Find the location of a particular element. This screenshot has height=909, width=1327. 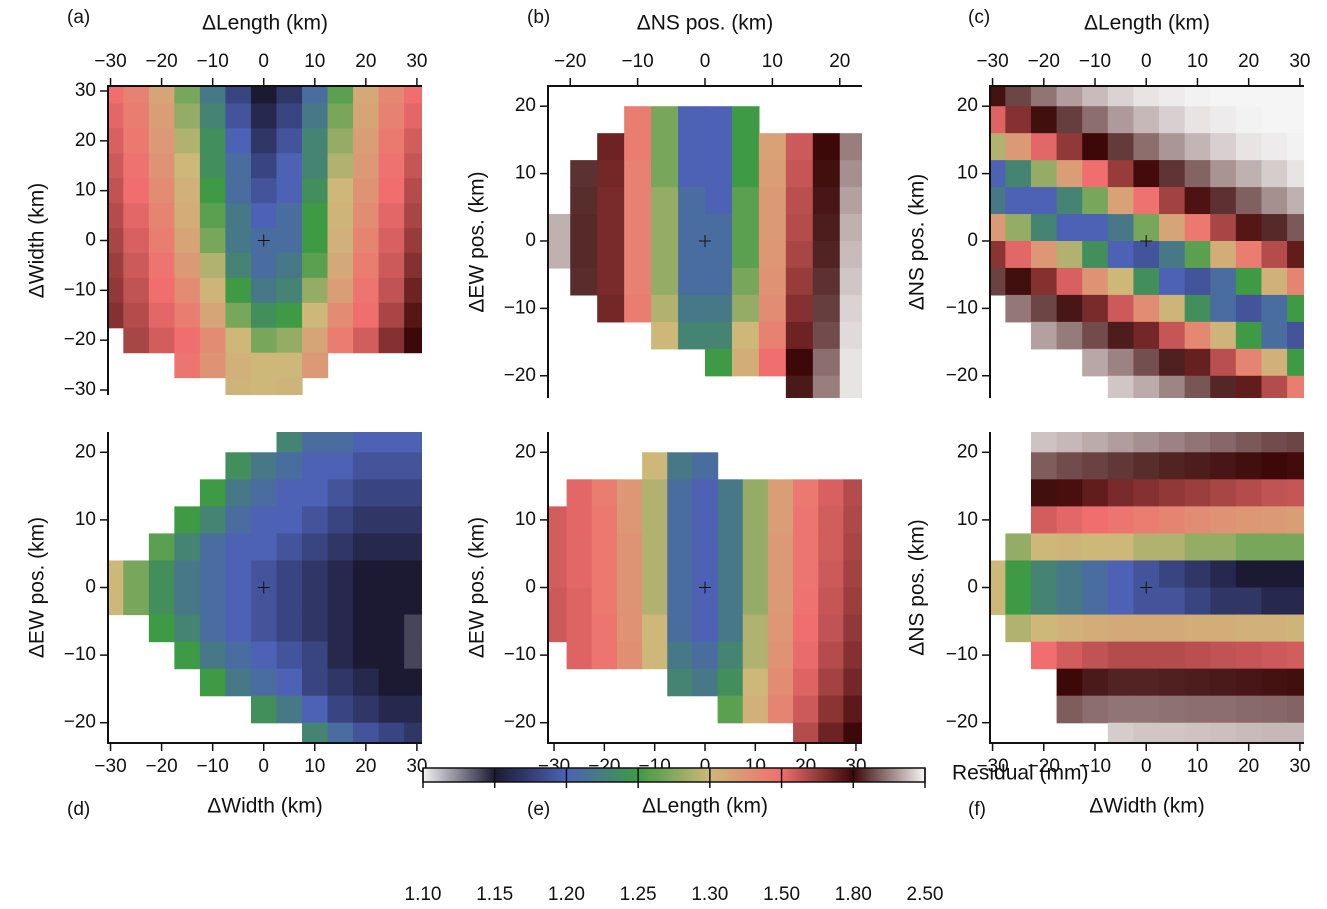

x-axis-label: ΔWidth (km) is located at coordinates (1147, 806).